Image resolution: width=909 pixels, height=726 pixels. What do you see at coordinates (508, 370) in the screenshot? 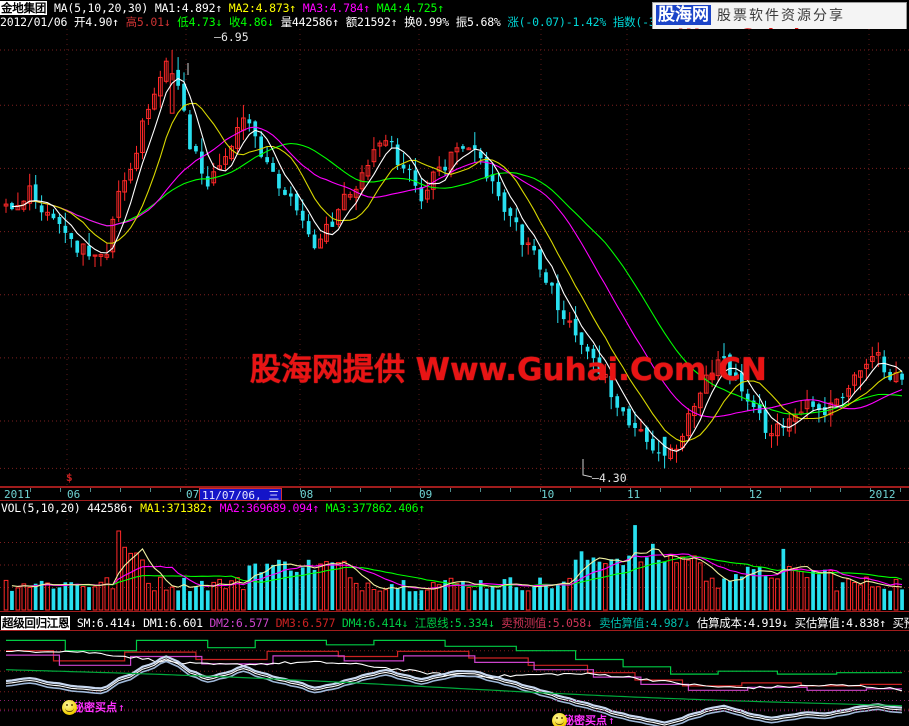
I see `watermark-text: 股海网提供 Www.Guhai.Com.CN` at bounding box center [508, 370].